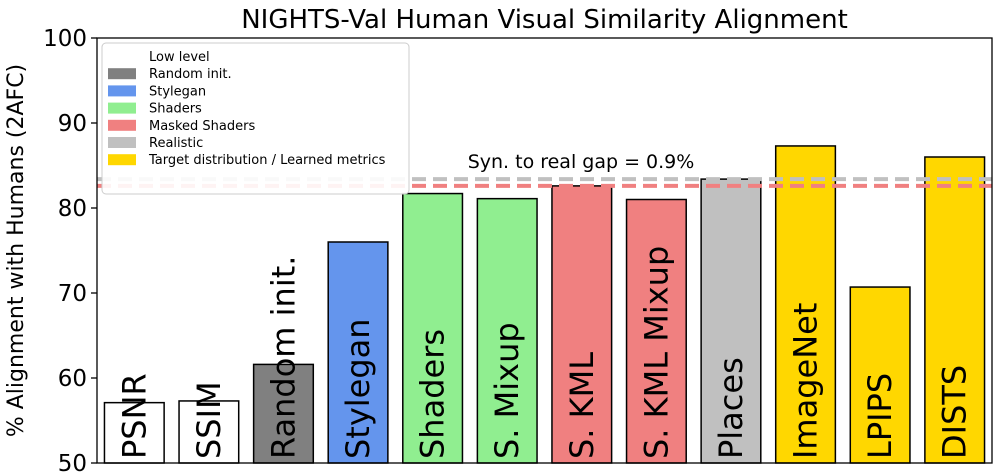  What do you see at coordinates (433, 394) in the screenshot?
I see `bar-label: Shaders` at bounding box center [433, 394].